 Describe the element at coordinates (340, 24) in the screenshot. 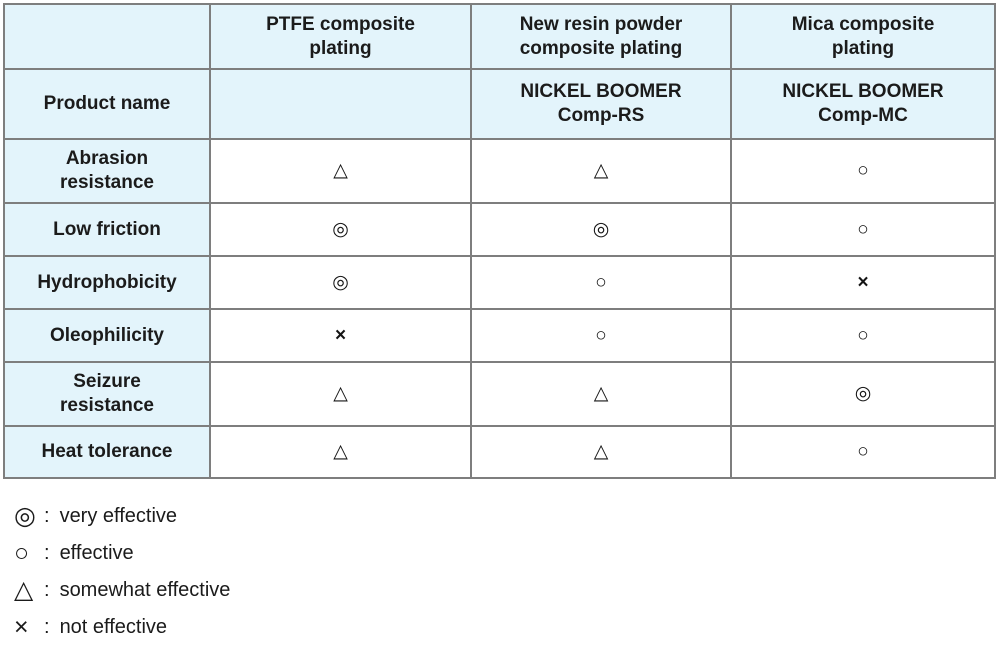

I see `header-line: PTFE composite` at that location.